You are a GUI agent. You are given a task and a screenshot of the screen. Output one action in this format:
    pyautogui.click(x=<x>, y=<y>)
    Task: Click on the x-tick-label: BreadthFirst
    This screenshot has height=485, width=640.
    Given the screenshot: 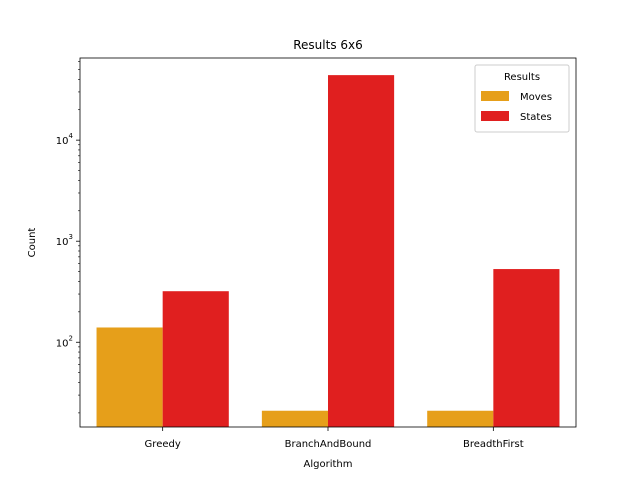 What is the action you would take?
    pyautogui.click(x=493, y=444)
    